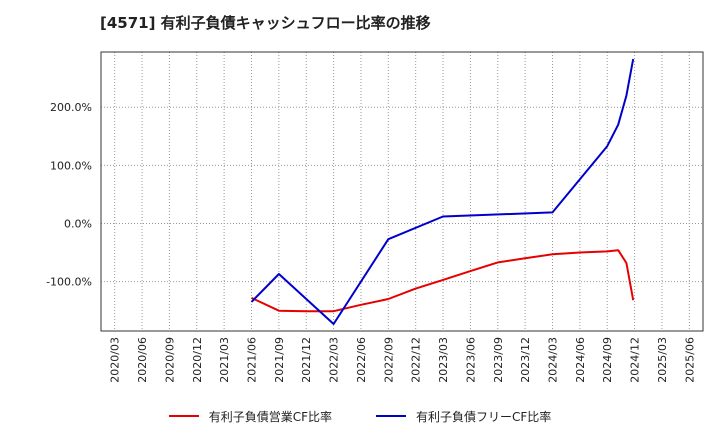 The image size is (720, 440). What do you see at coordinates (142, 360) in the screenshot?
I see `x-tick-label: 2020/06` at bounding box center [142, 360].